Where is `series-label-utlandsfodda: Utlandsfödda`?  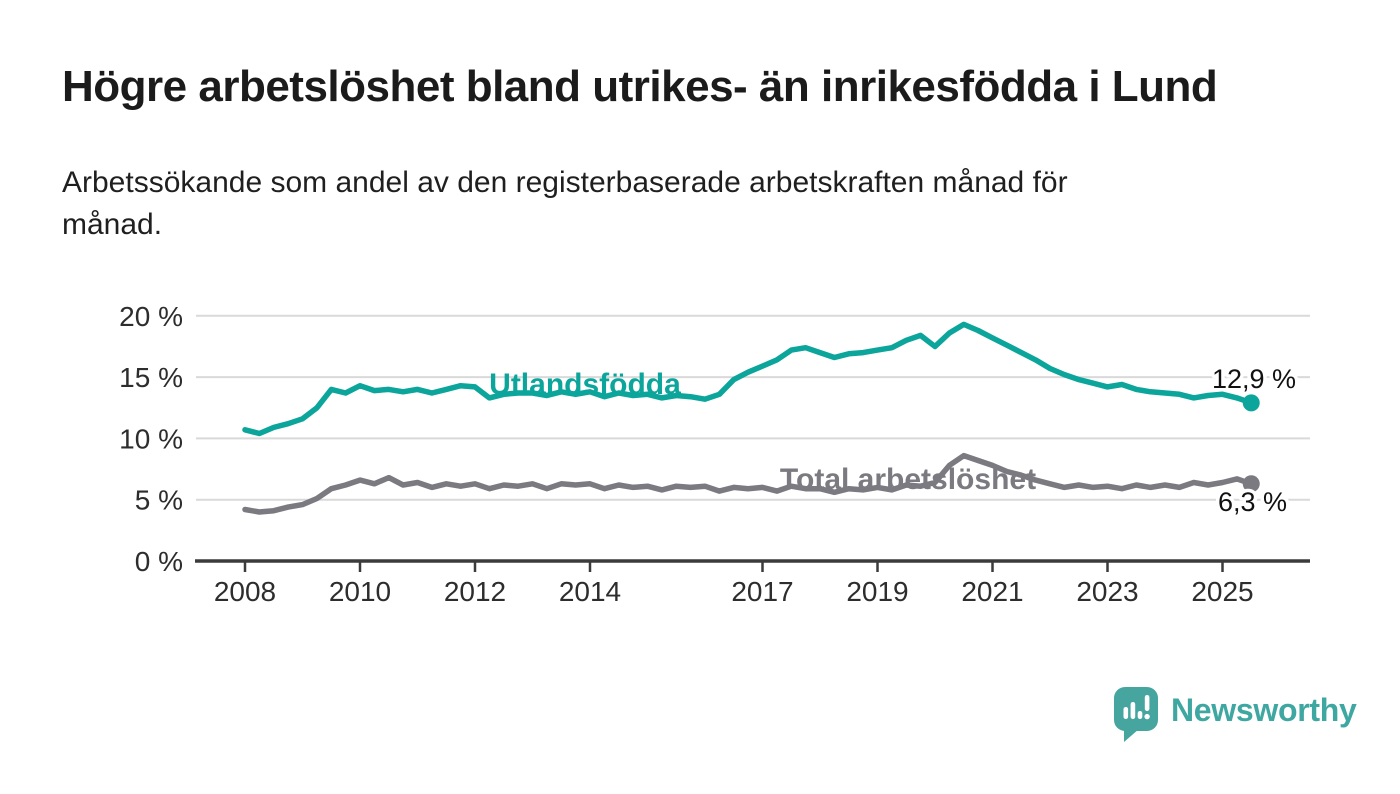 series-label-utlandsfodda: Utlandsfödda is located at coordinates (585, 384).